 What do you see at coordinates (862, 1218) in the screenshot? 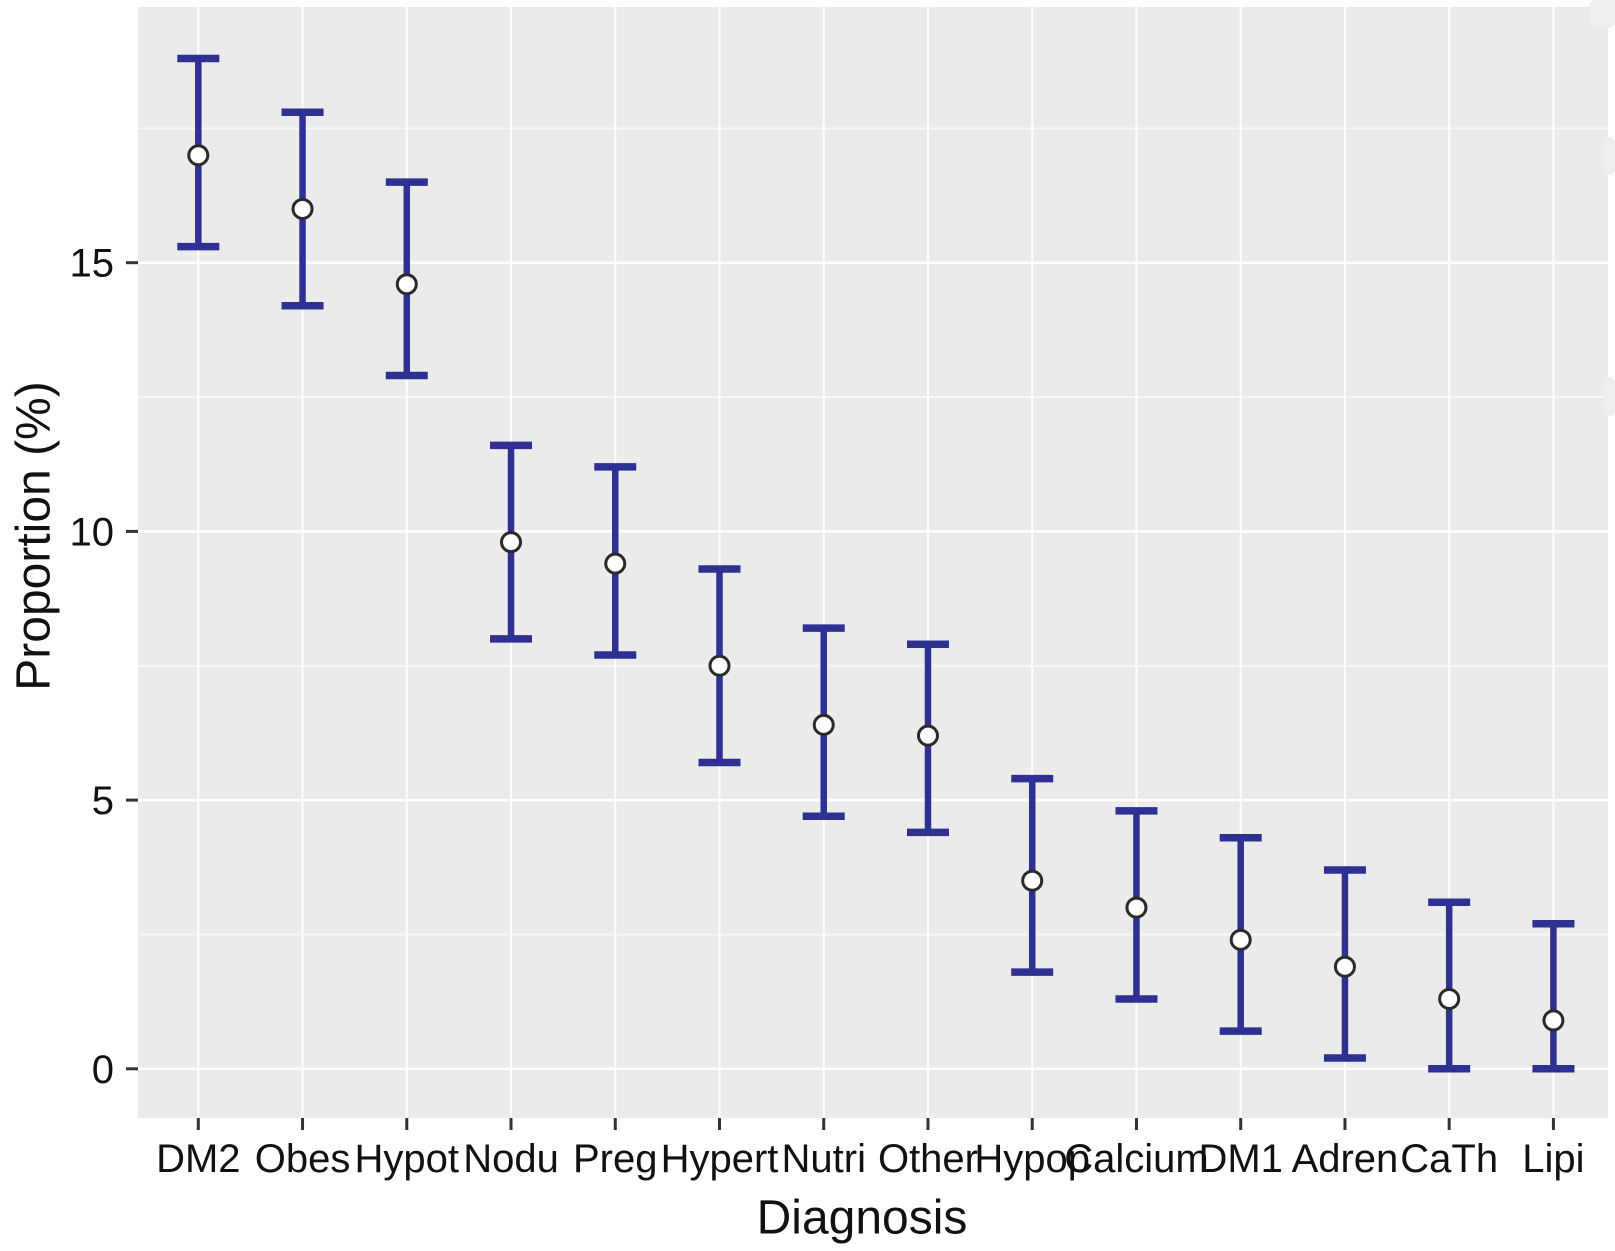
I see `x-axis-title: Diagnosis` at bounding box center [862, 1218].